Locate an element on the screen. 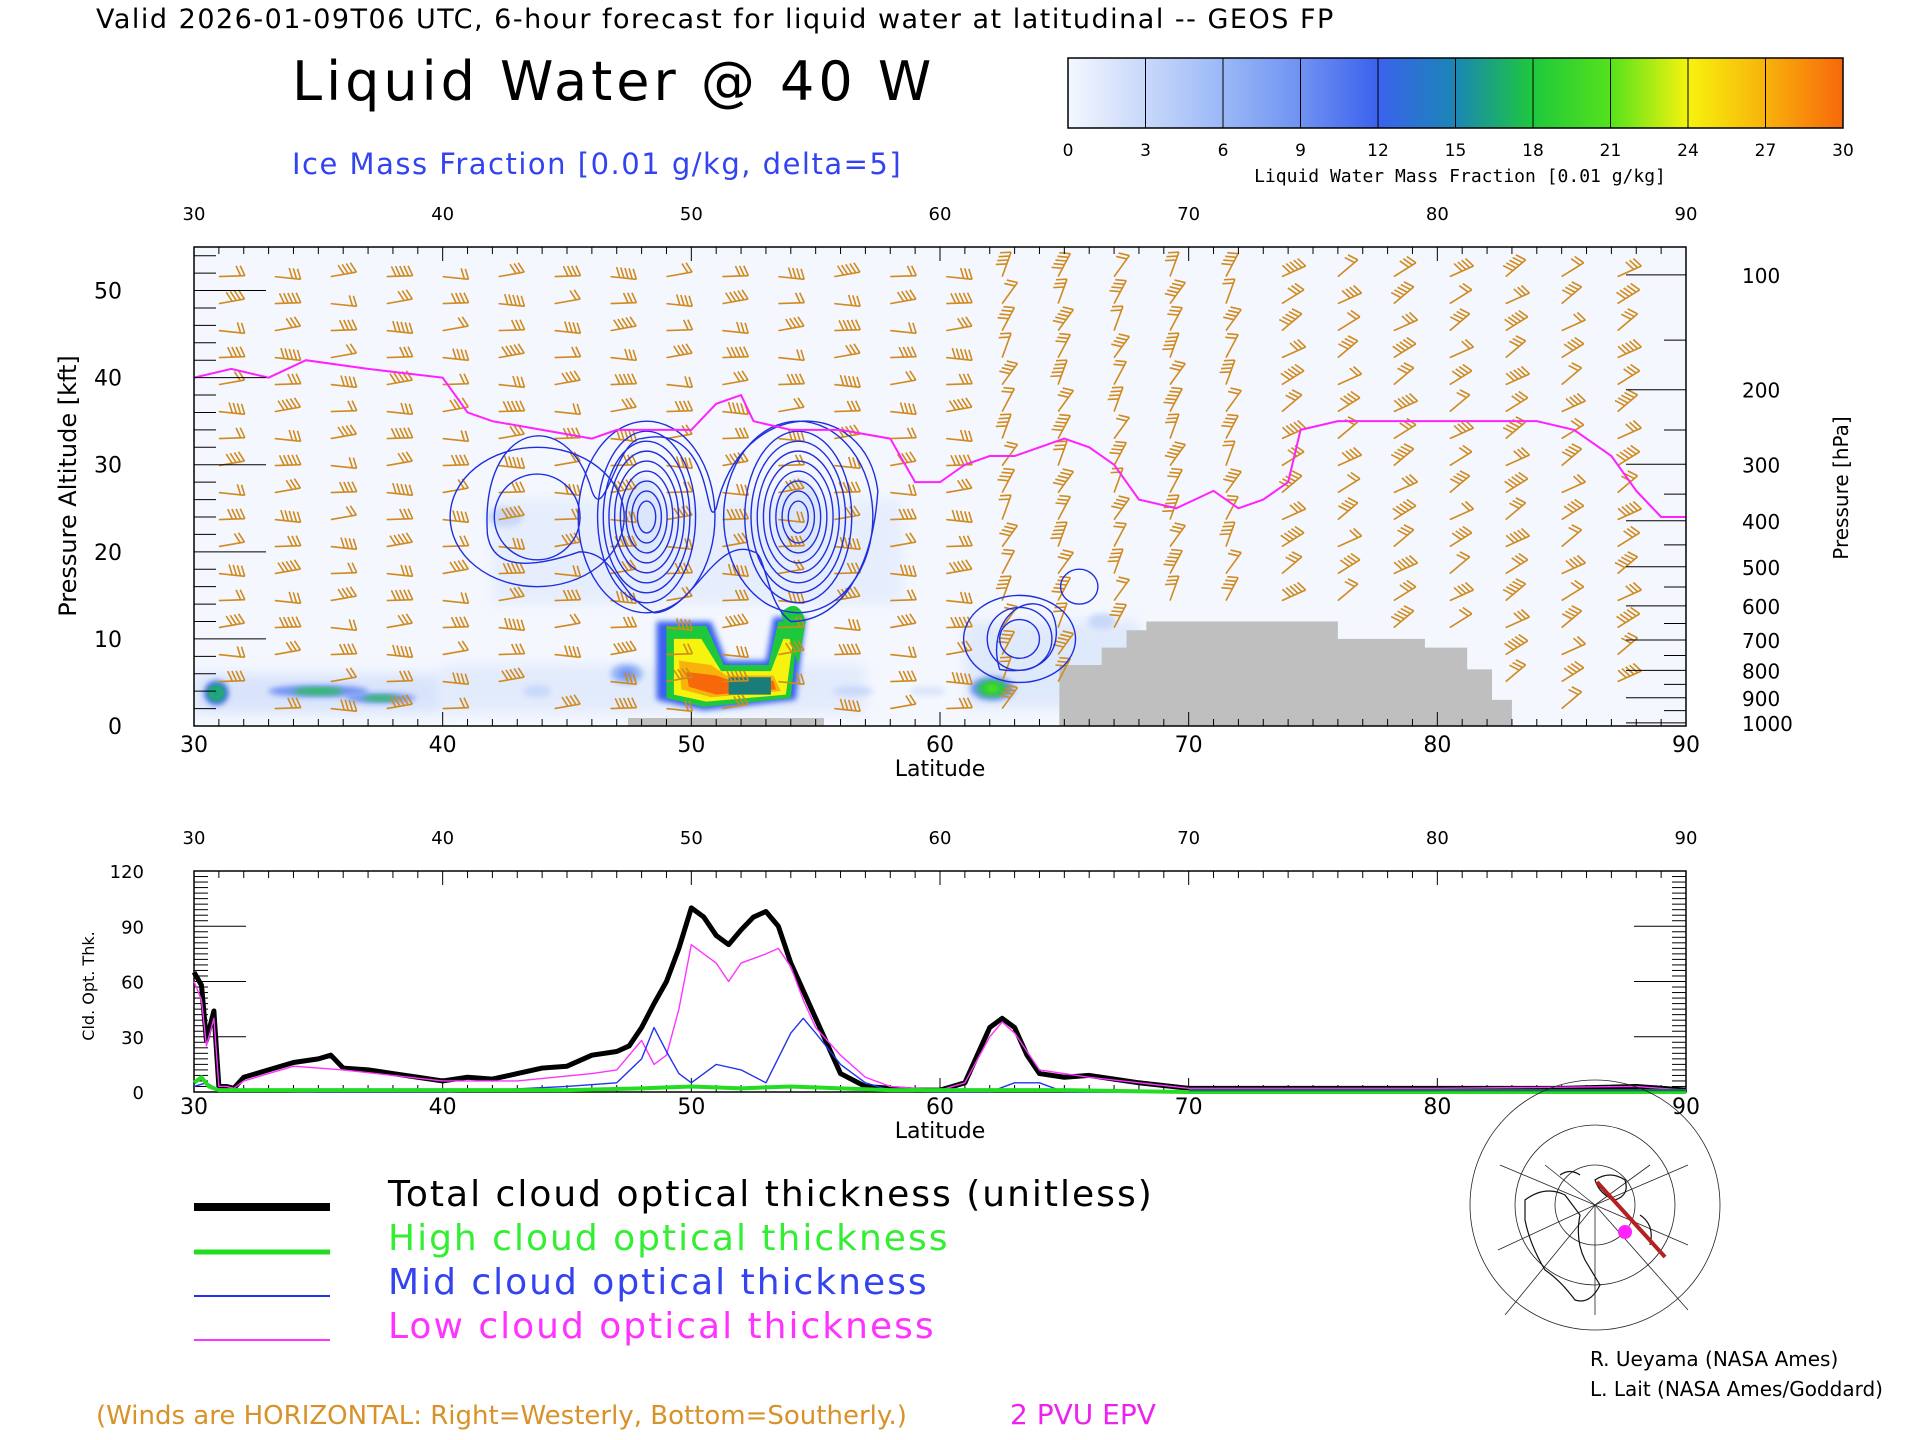 The height and width of the screenshot is (1440, 1920). liquid-water-blob is located at coordinates (852, 691).